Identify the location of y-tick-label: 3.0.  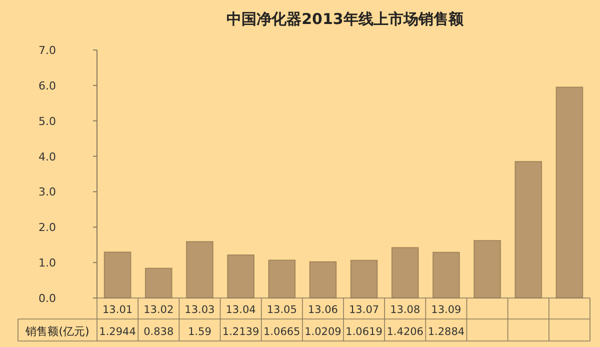
(47, 192).